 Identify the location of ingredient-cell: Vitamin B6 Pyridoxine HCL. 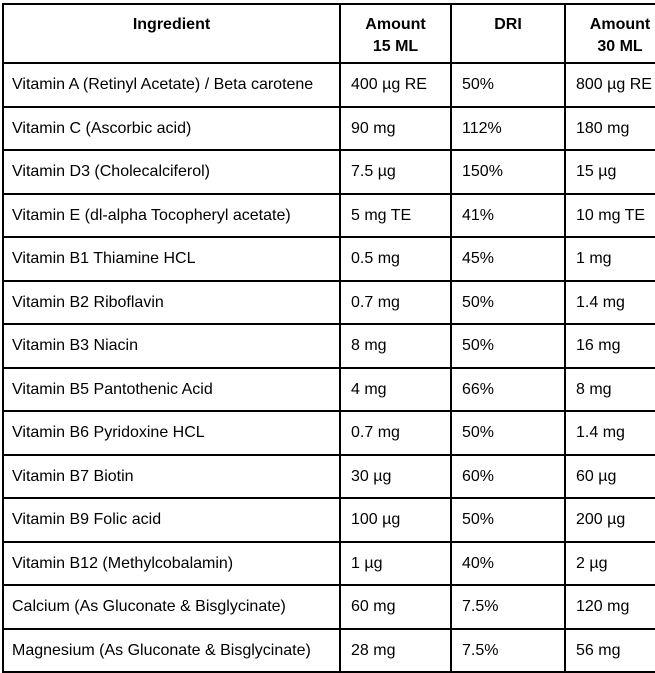
(171, 433).